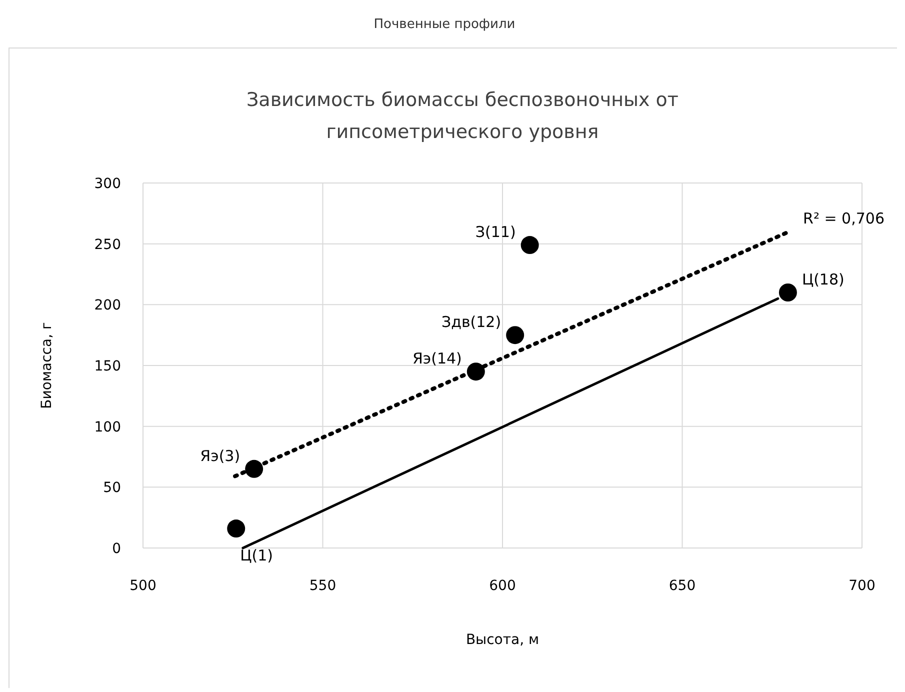  What do you see at coordinates (322, 586) in the screenshot?
I see `x-tick-label: 550` at bounding box center [322, 586].